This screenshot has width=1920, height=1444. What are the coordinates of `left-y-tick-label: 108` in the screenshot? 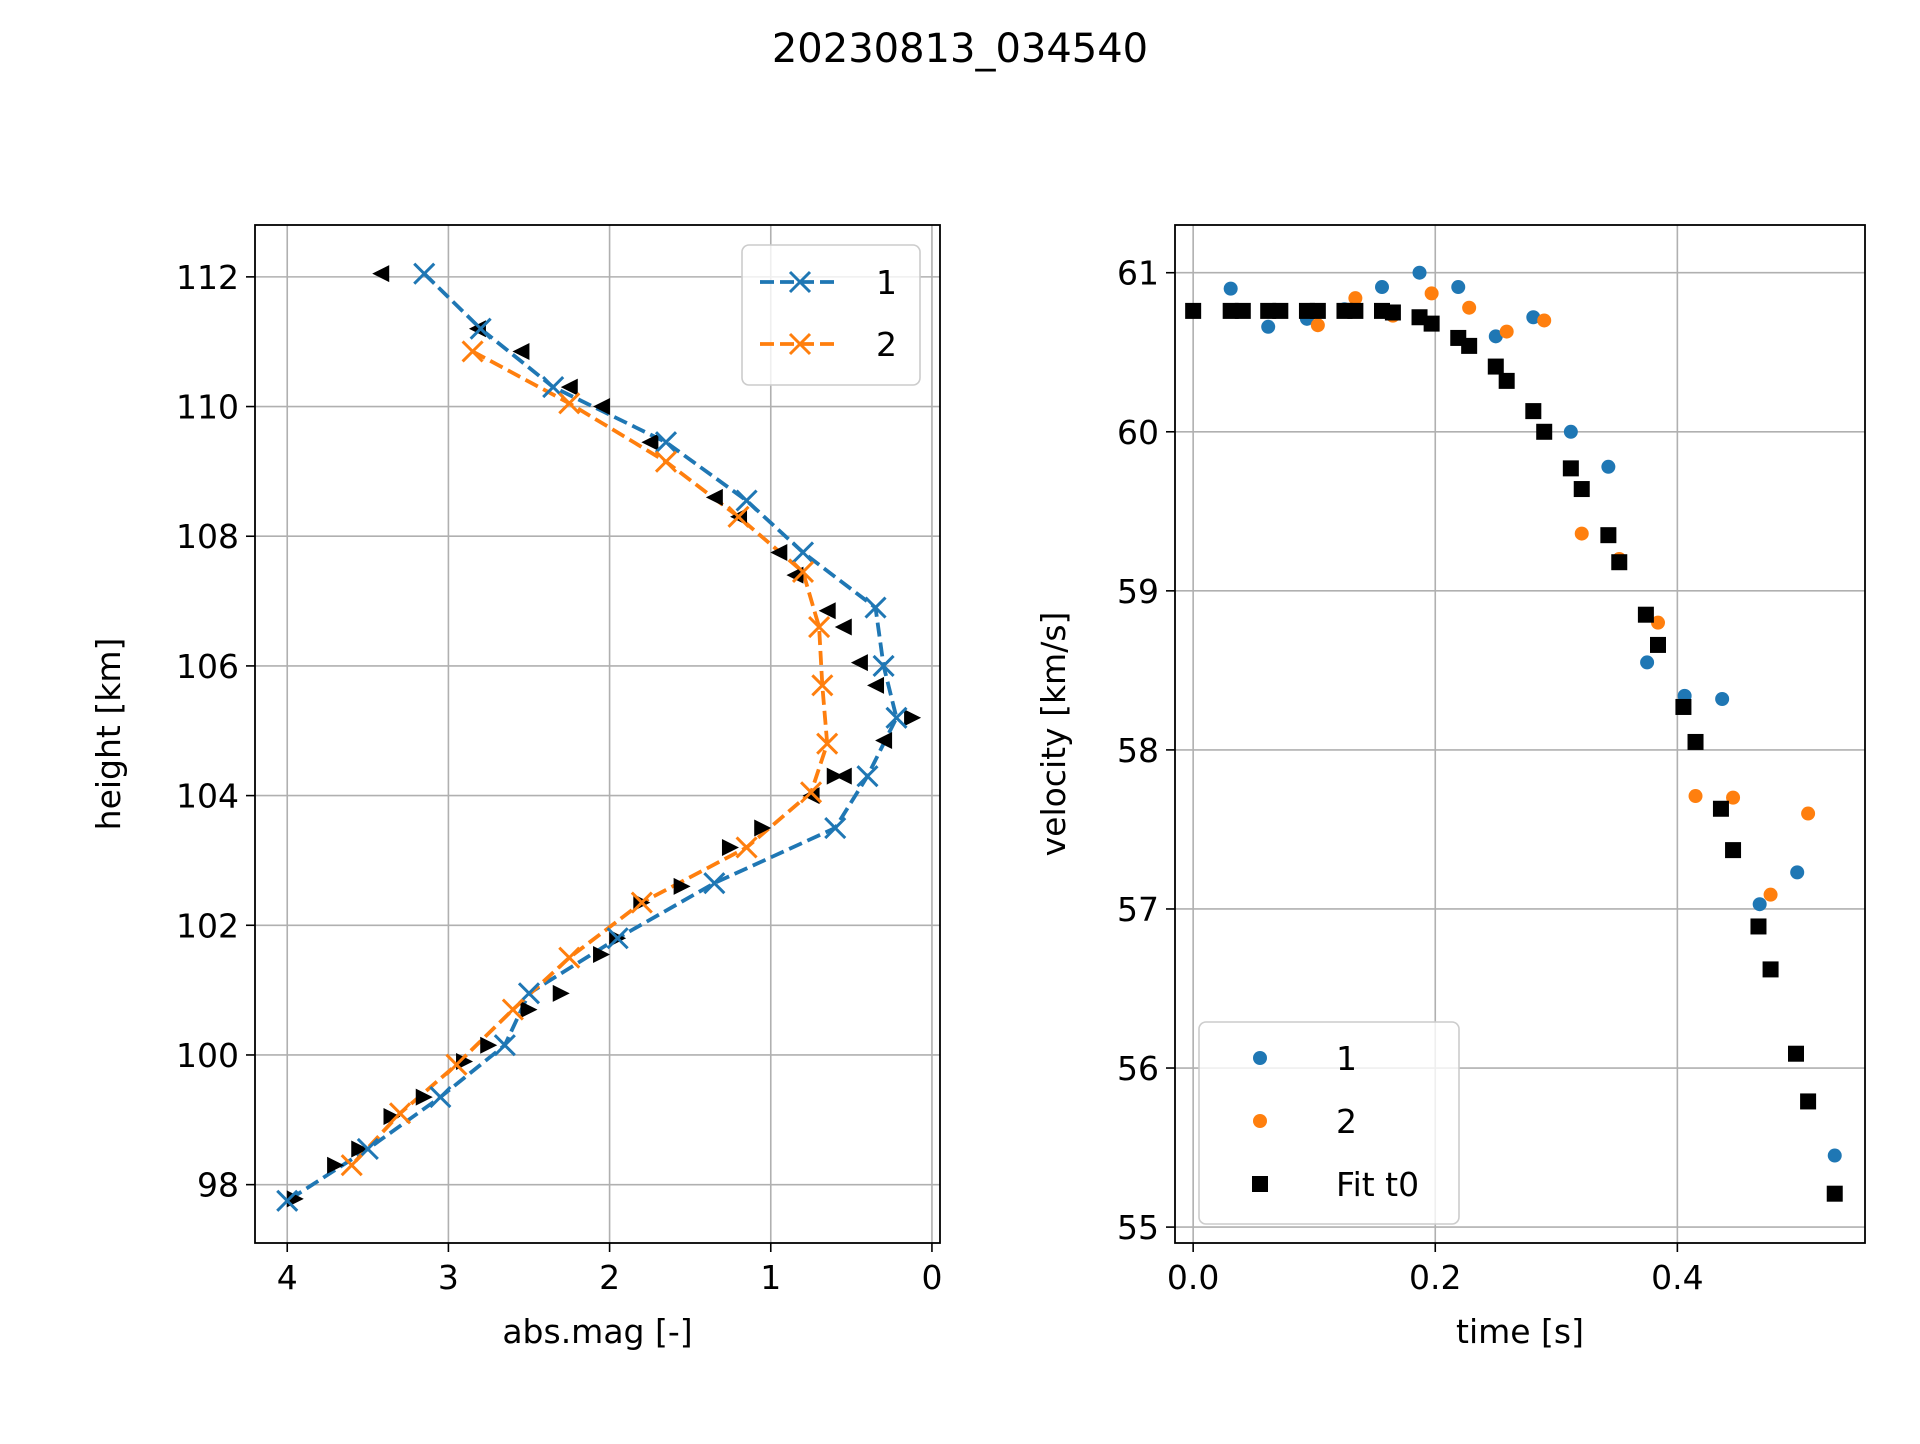 It's located at (207, 536).